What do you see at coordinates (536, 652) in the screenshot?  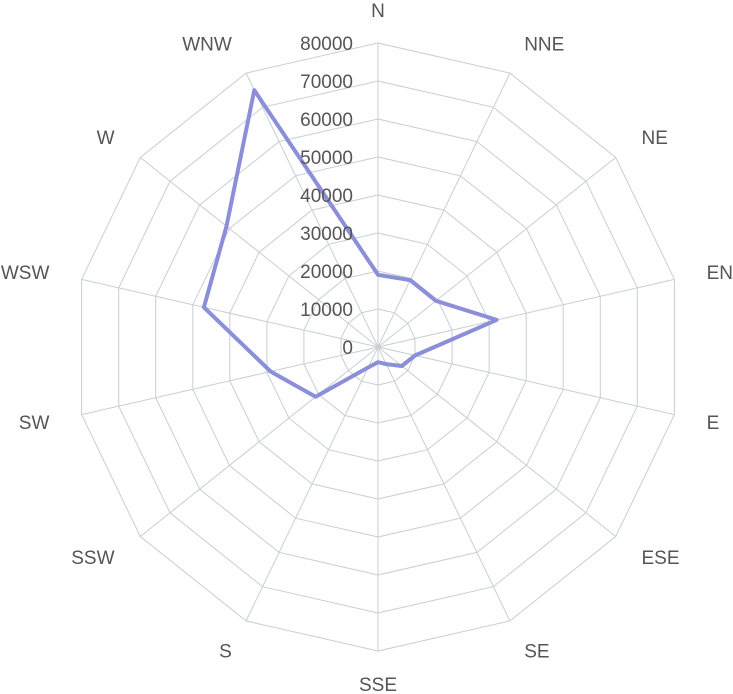 I see `category-label: SE` at bounding box center [536, 652].